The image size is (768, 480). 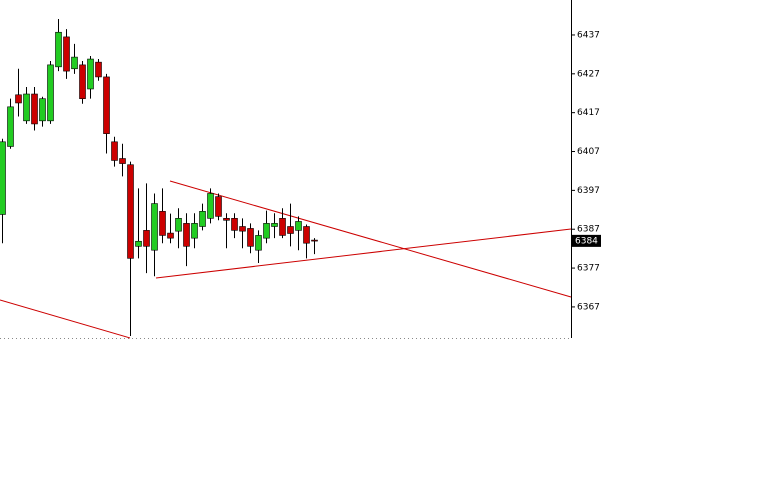 I want to click on y-tick-label: 6407, so click(x=588, y=152).